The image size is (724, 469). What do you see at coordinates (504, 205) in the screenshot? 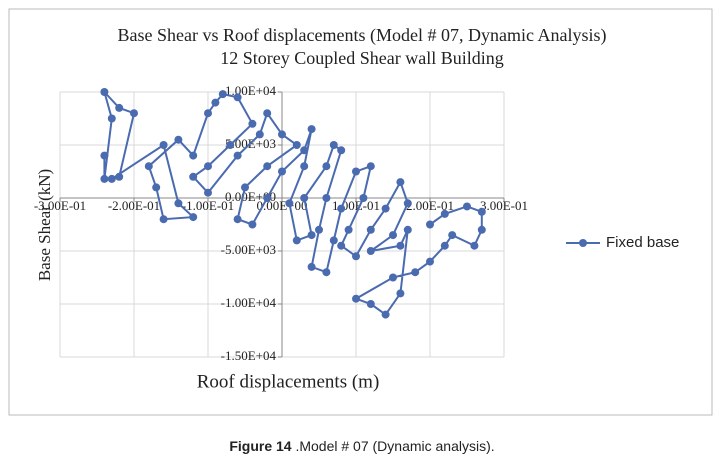
I see `x-tick-label: 3.00E-01` at bounding box center [504, 205].